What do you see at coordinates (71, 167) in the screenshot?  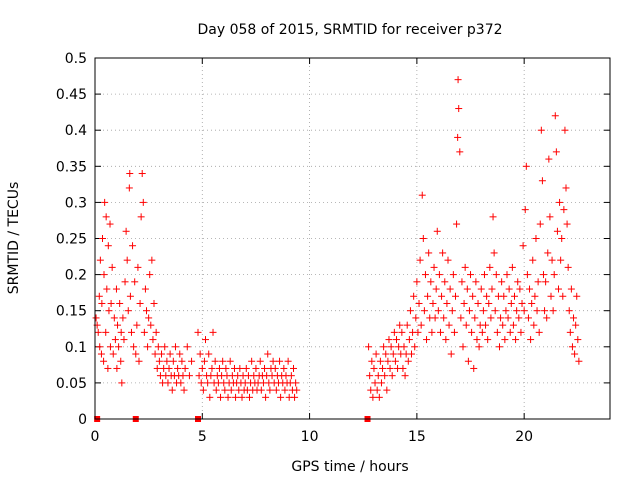 I see `y-tick-label: 0.35` at bounding box center [71, 167].